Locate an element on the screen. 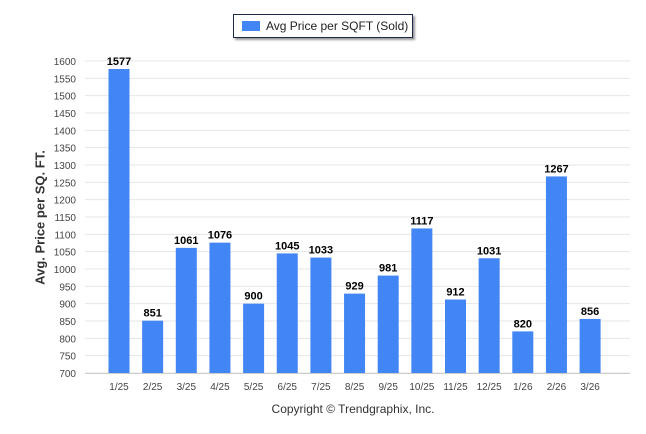 Image resolution: width=646 pixels, height=434 pixels. y-tick-label: 750 is located at coordinates (67, 357).